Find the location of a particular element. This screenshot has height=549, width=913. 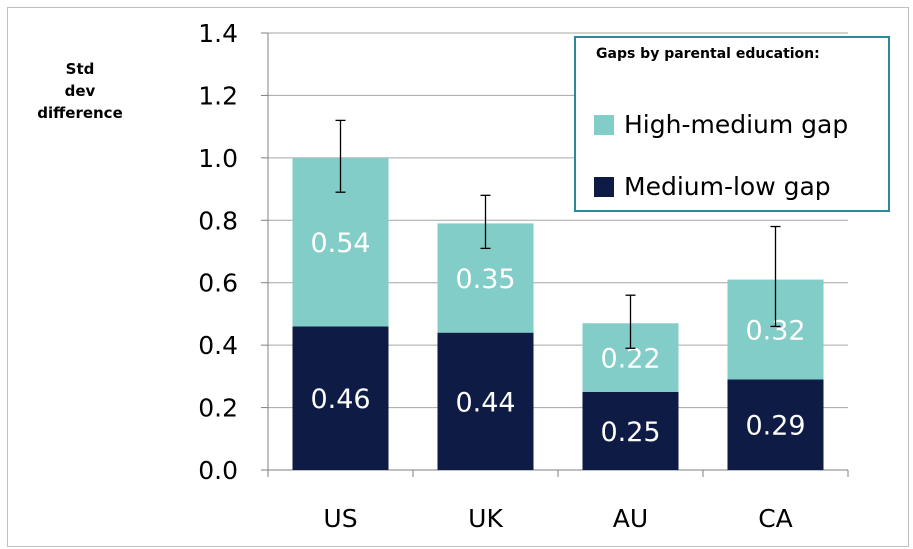

y-tick-label: 1.2 is located at coordinates (218, 95).